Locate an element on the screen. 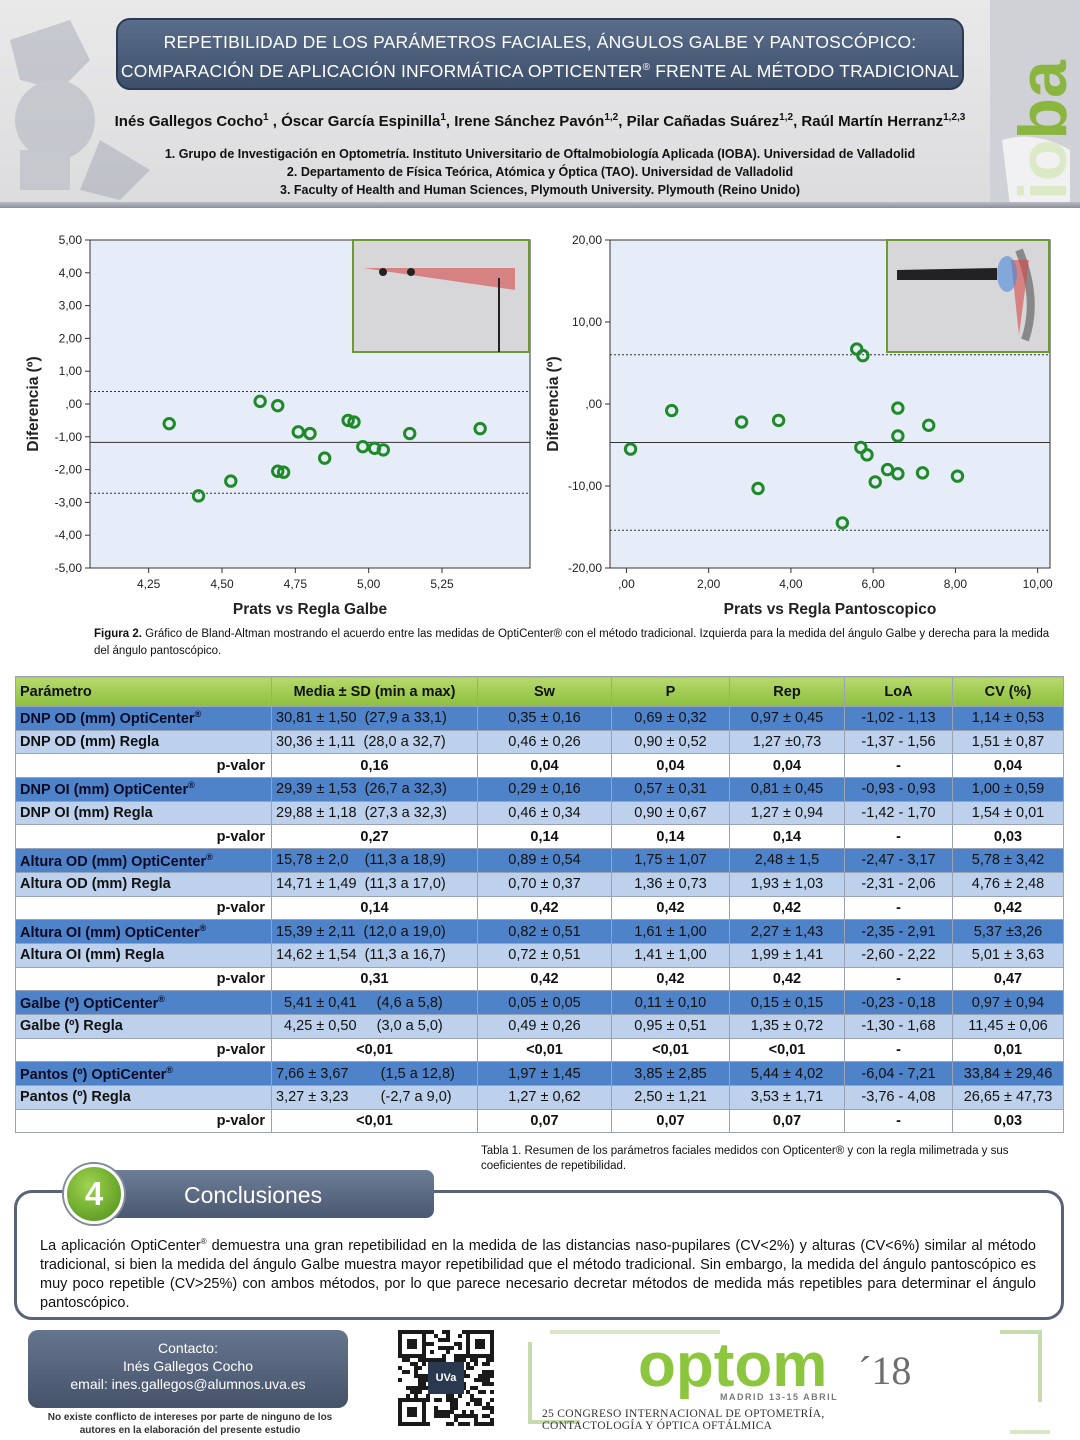  y-tick-label: -4,00 is located at coordinates (69, 535).